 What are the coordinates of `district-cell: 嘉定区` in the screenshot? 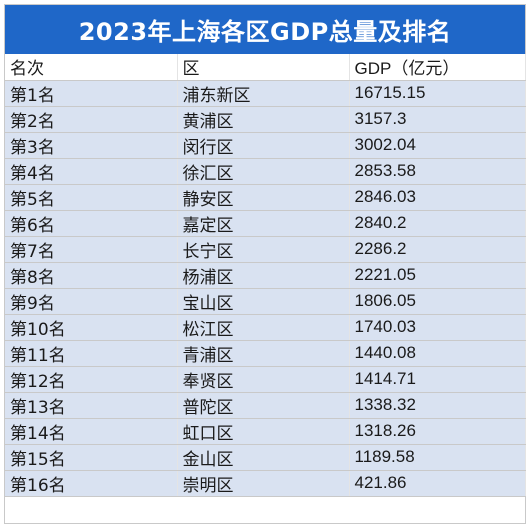 It's located at (263, 223).